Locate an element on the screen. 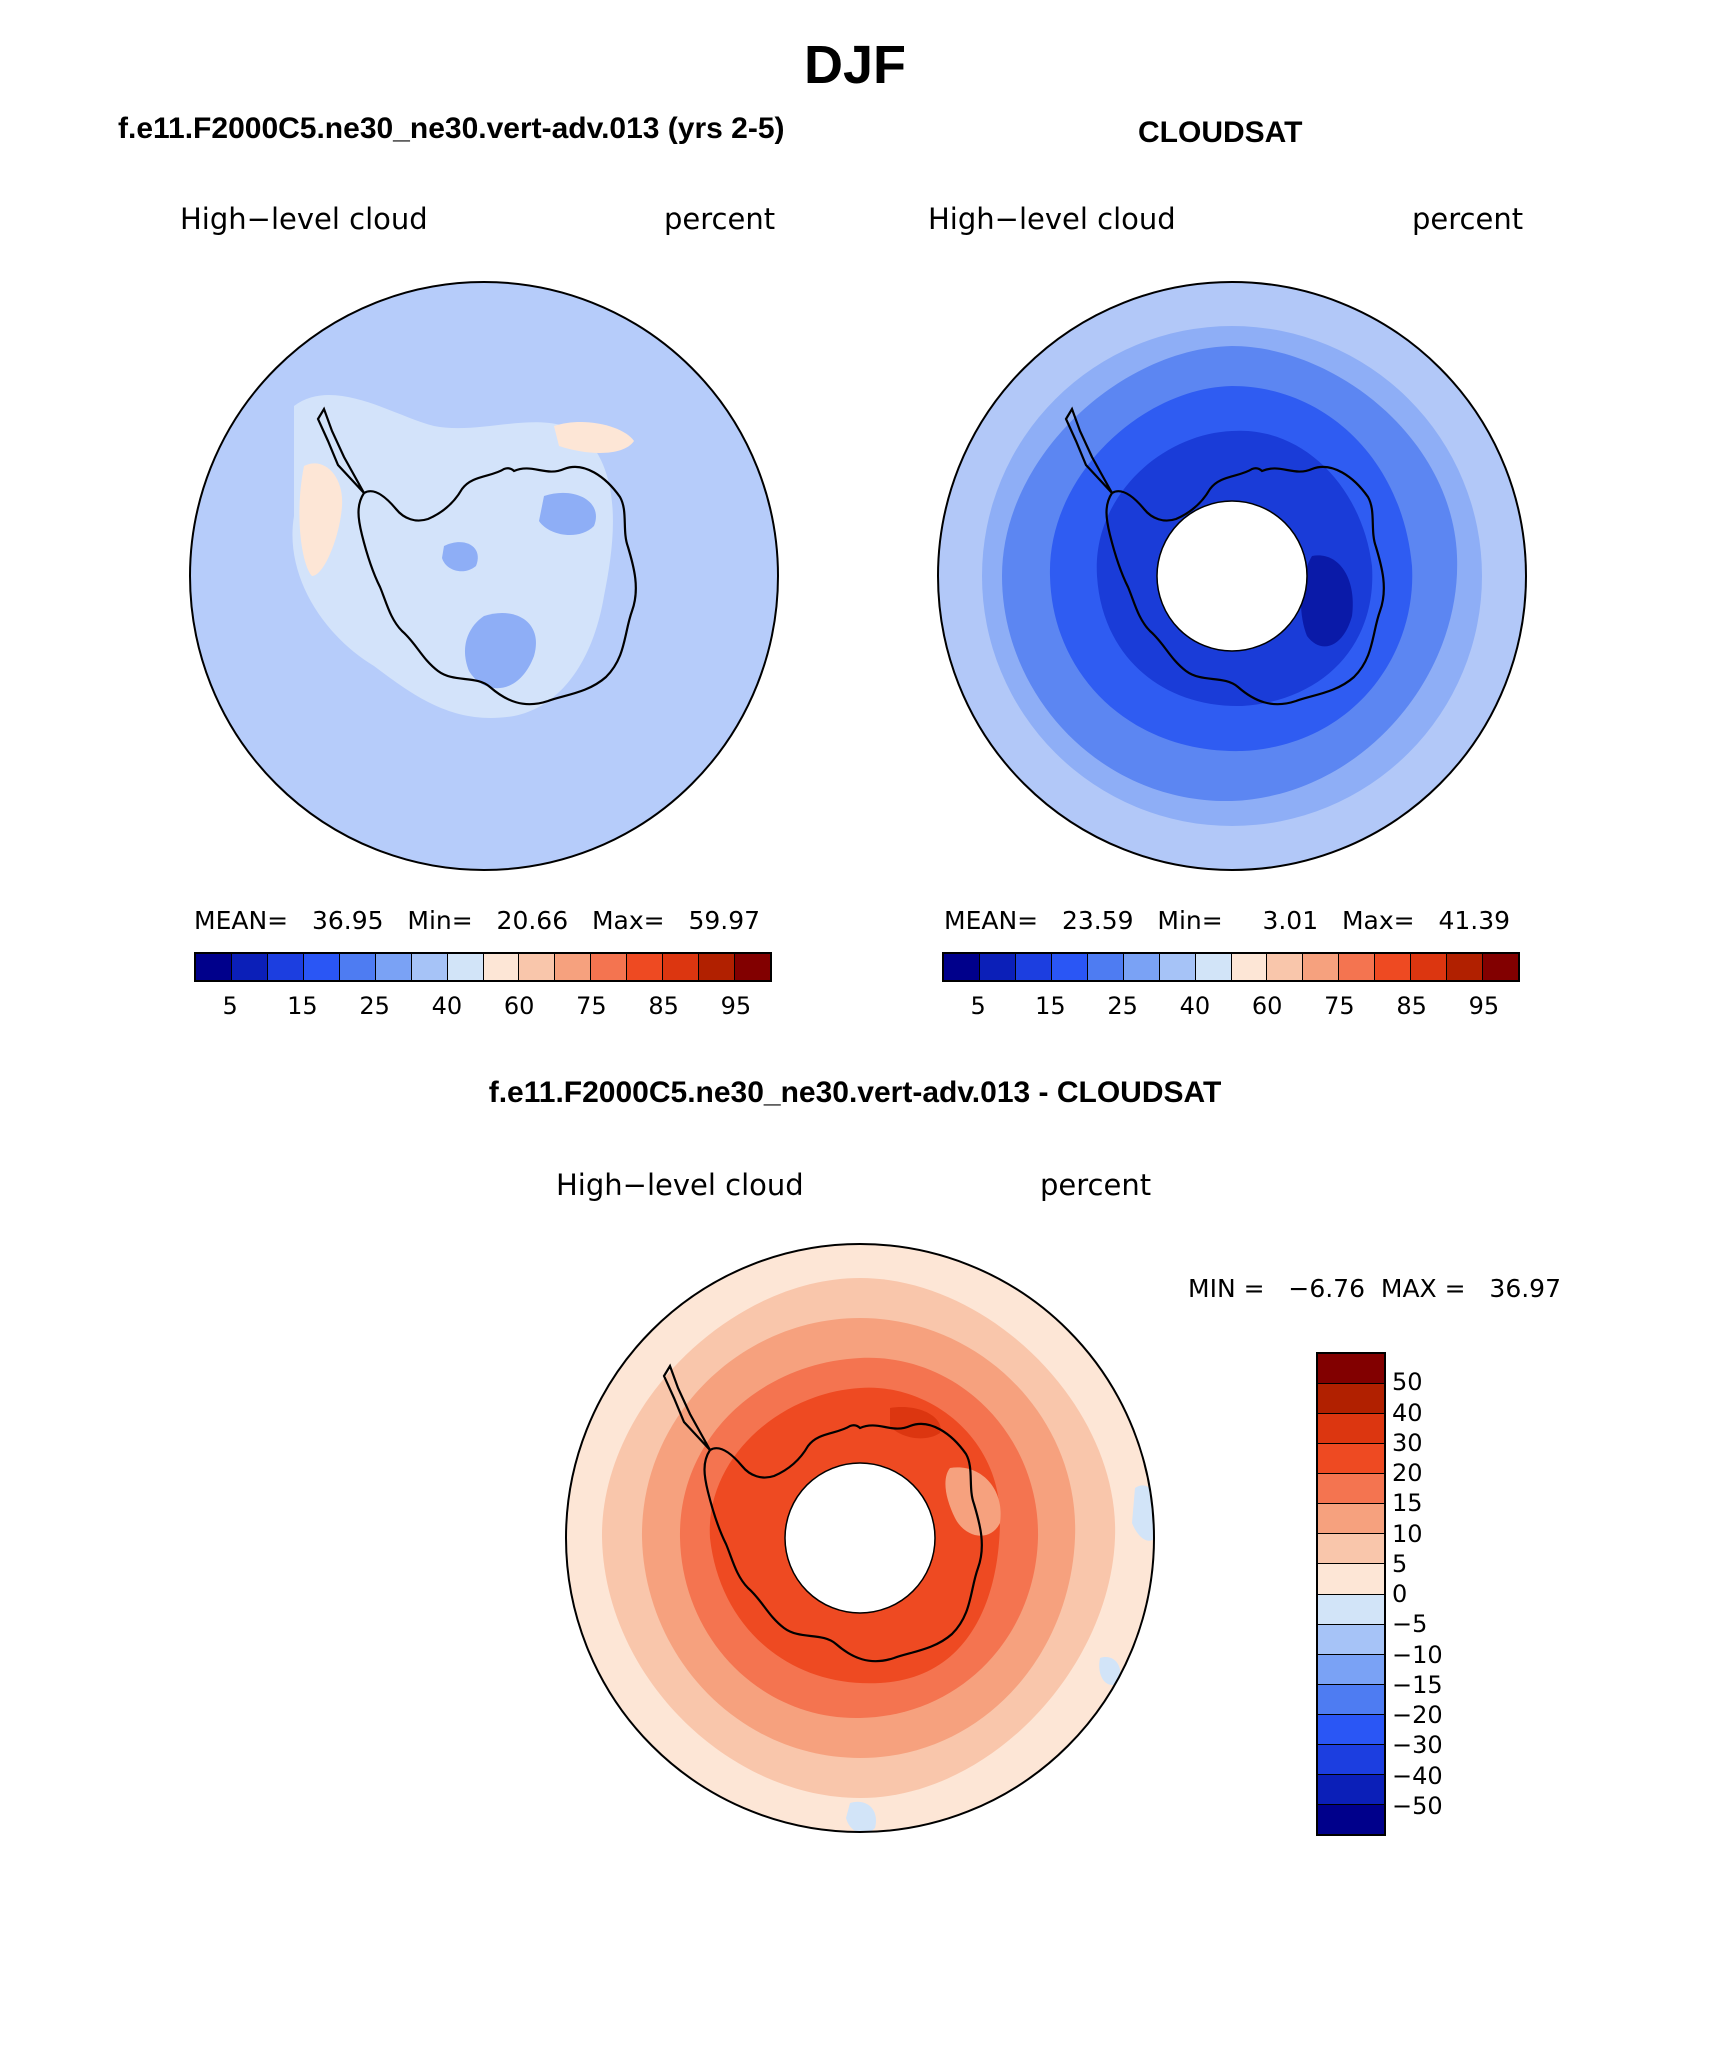 This screenshot has width=1710, height=2061. obs-darkest-core is located at coordinates (1326, 601).